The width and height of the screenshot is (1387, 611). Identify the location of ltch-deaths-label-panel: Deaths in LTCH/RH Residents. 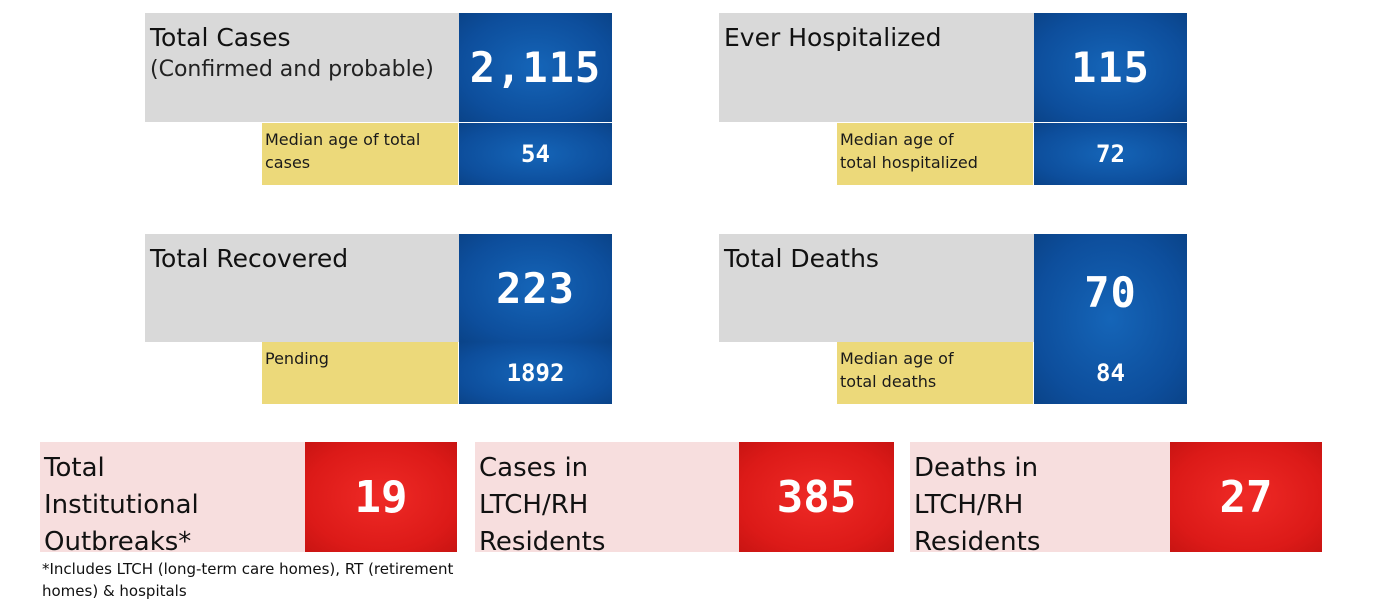
(1040, 499).